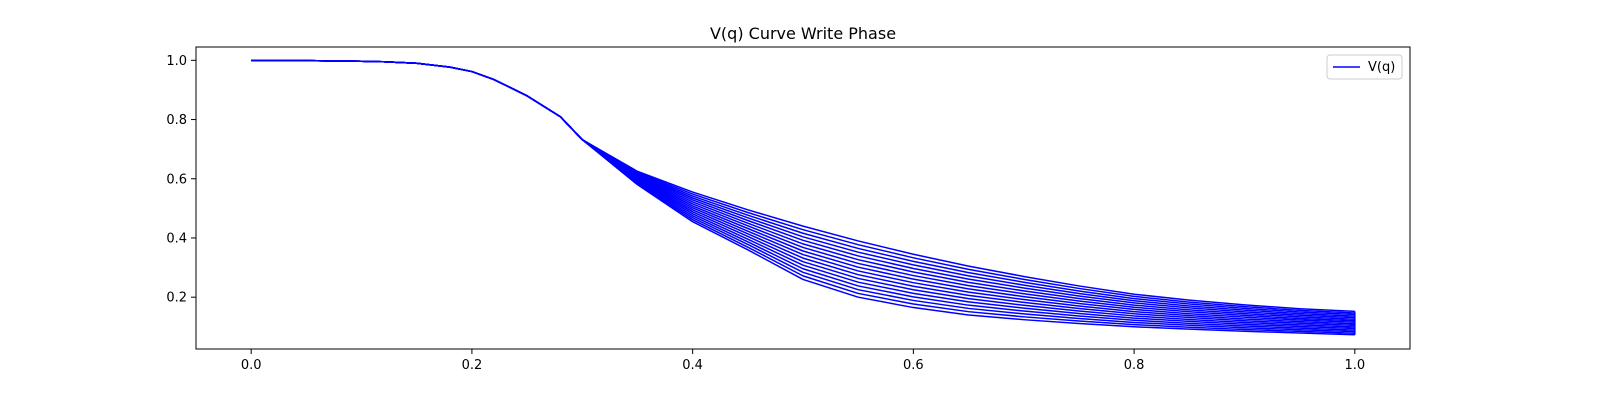  I want to click on chart-title: V(q) Curve Write Phase, so click(803, 33).